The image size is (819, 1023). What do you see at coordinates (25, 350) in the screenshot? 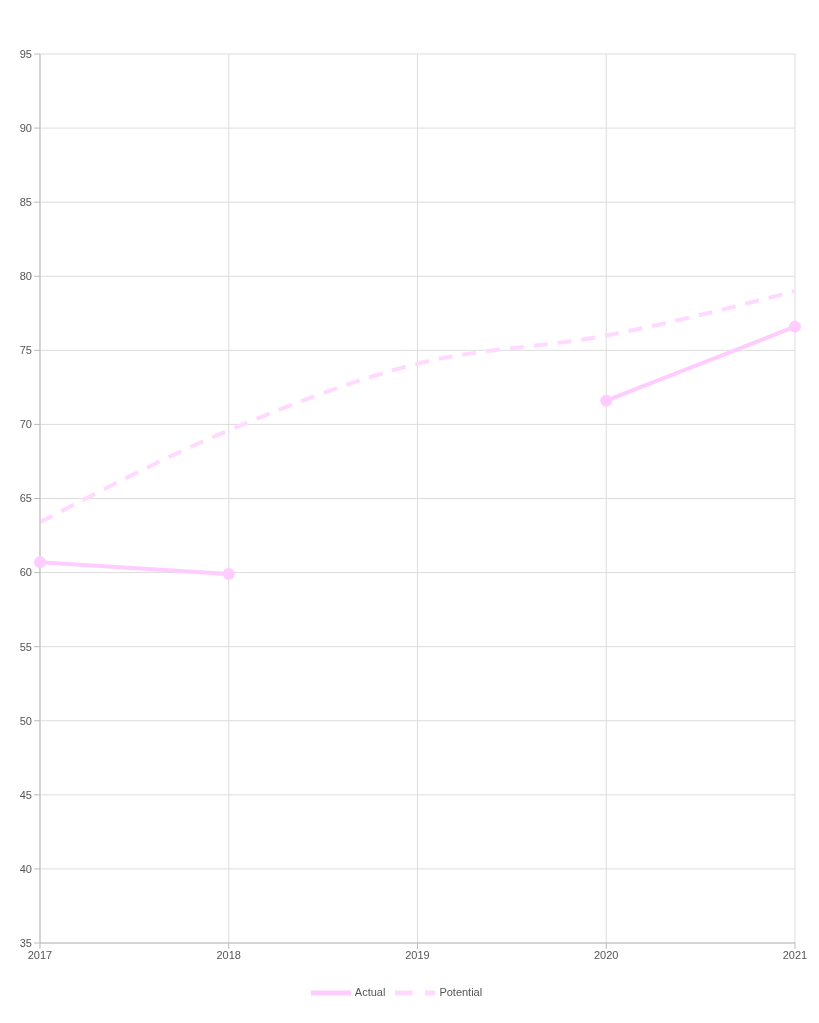
I see `y-tick-label: 75` at bounding box center [25, 350].